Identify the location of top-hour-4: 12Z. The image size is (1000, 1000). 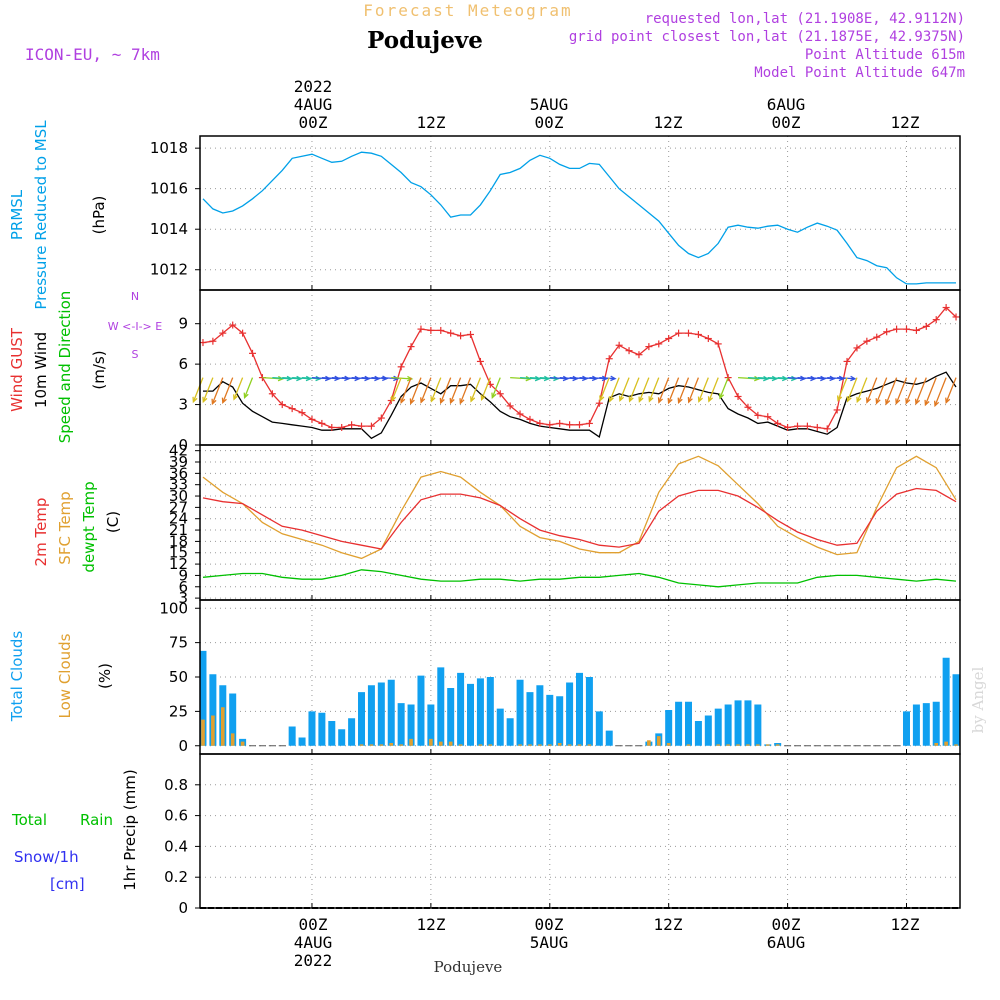
(668, 122).